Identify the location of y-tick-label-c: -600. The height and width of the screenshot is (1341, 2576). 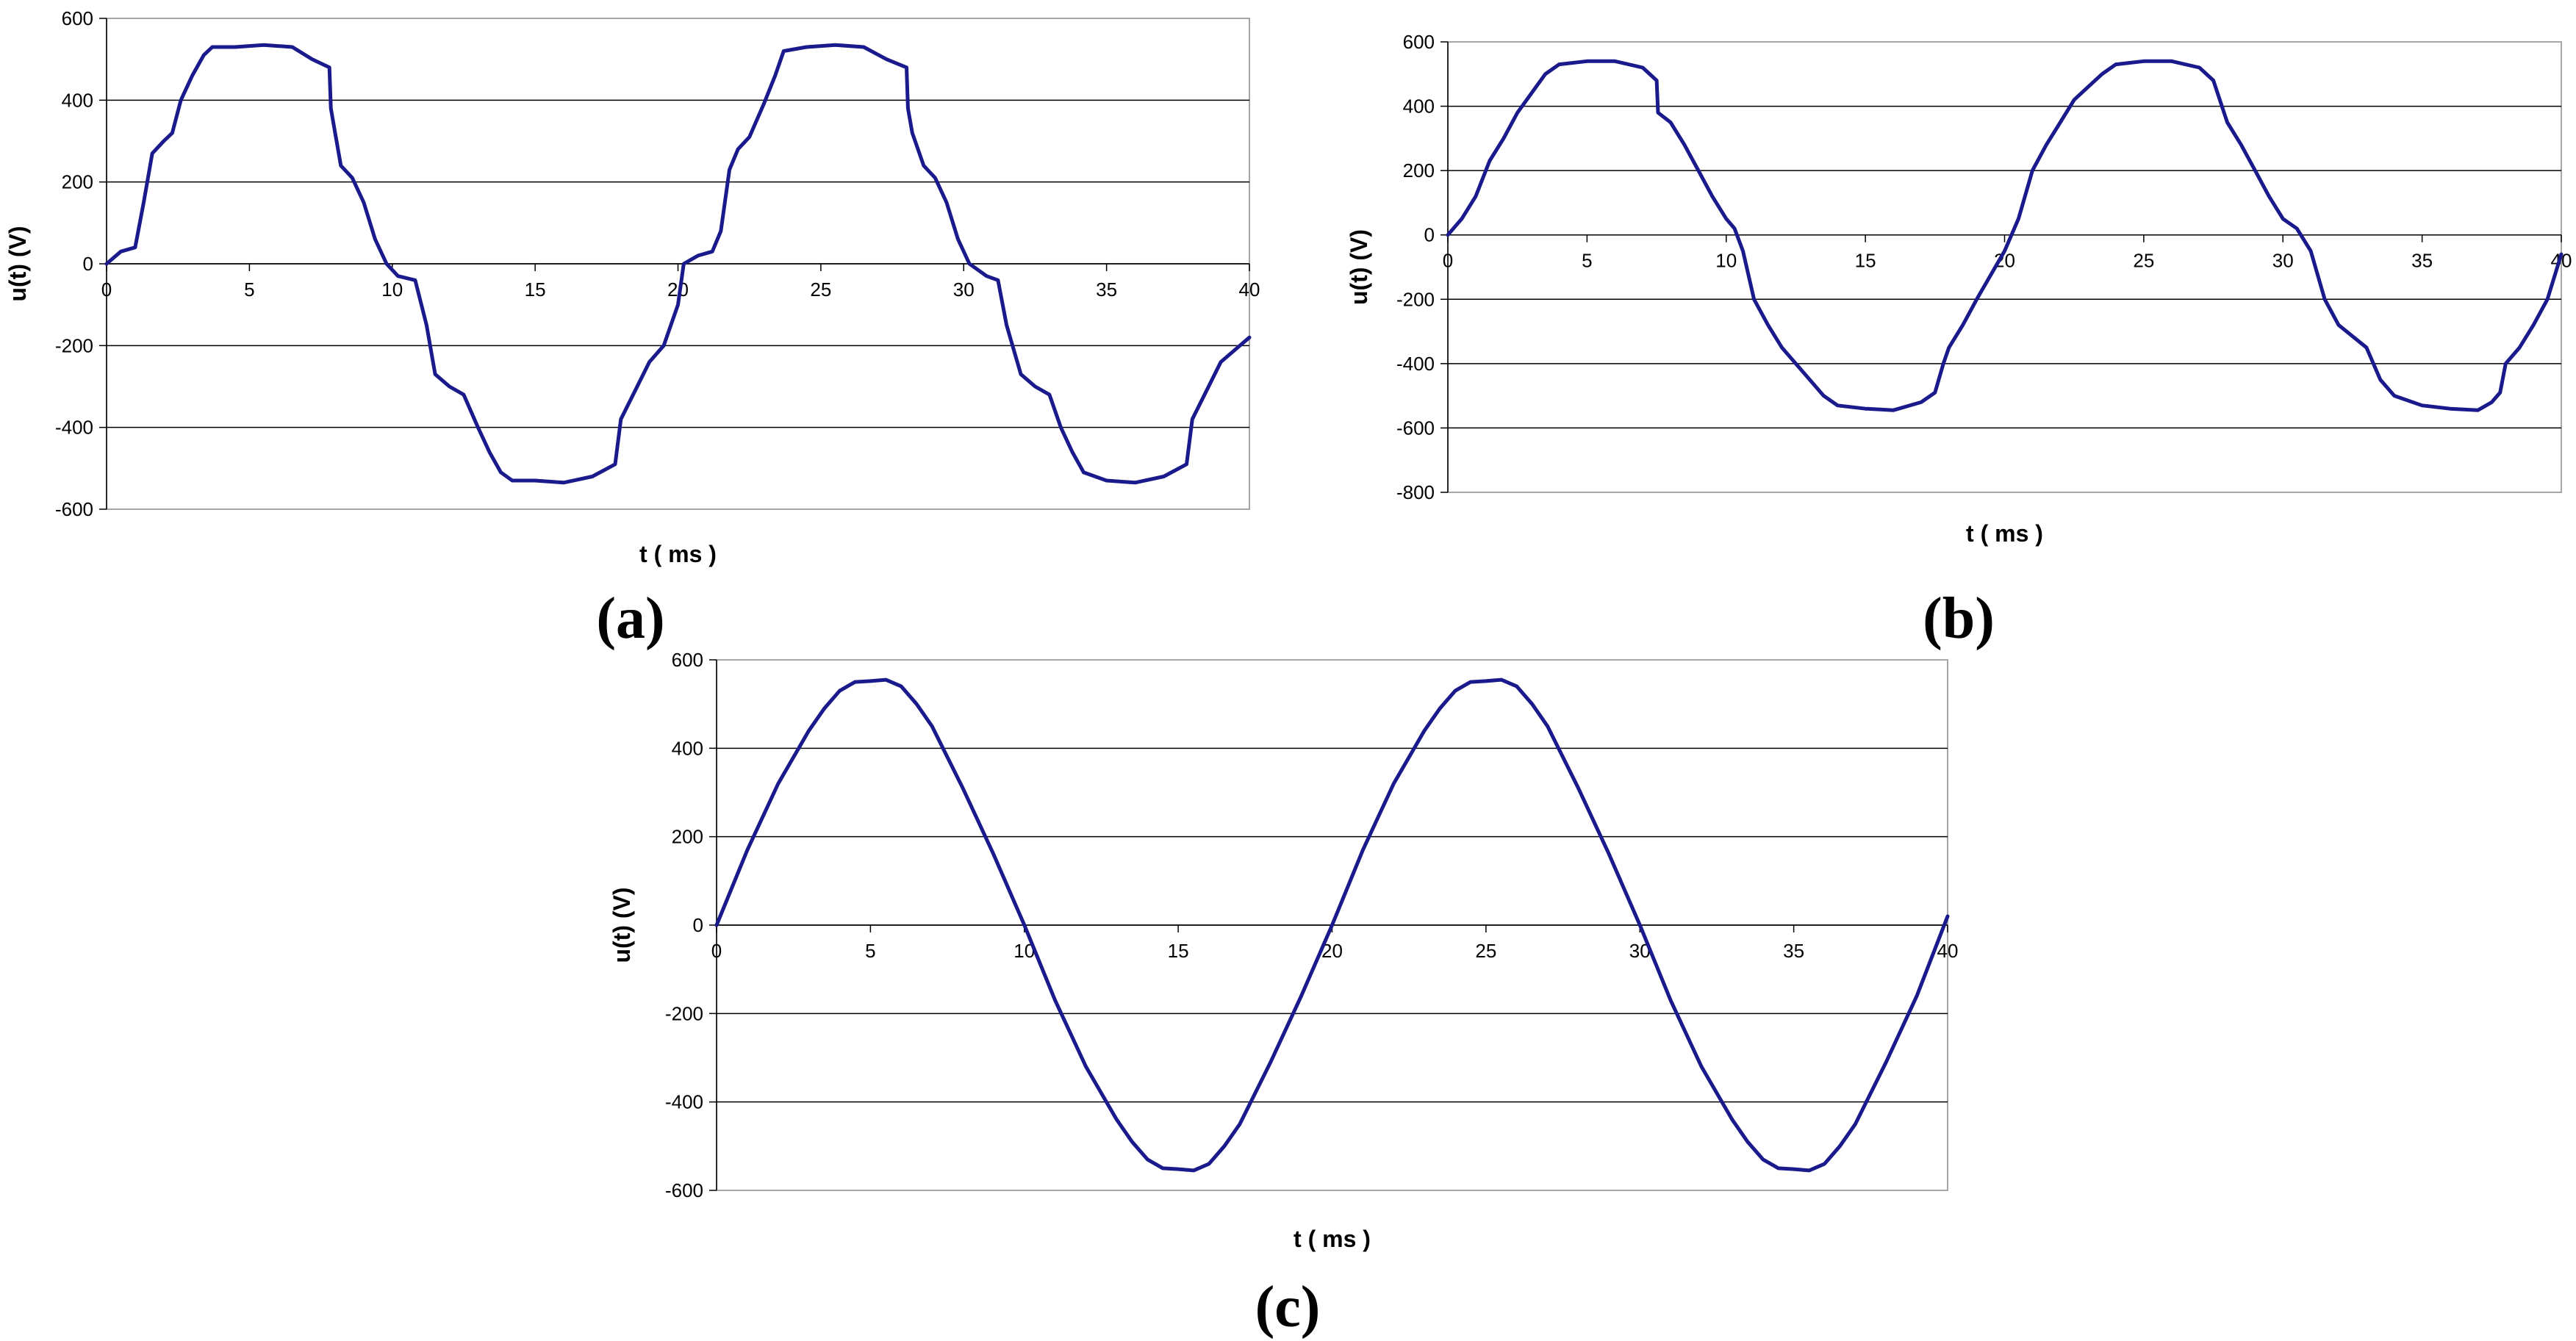
(684, 1190).